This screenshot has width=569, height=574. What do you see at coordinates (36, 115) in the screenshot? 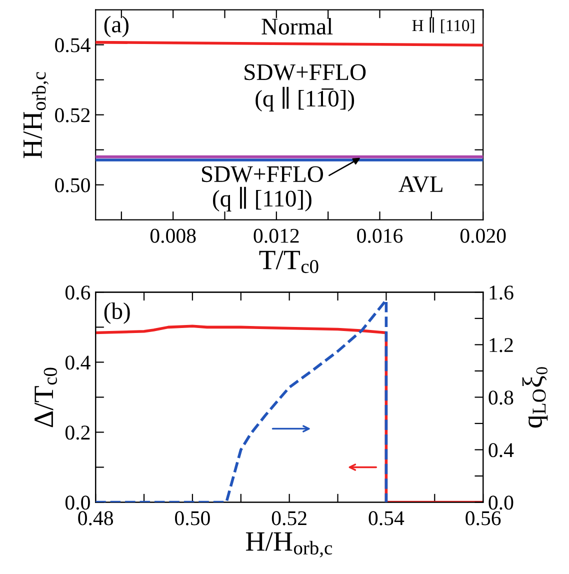
I see `y-axis-title: H/H$_{orb,c}$` at bounding box center [36, 115].